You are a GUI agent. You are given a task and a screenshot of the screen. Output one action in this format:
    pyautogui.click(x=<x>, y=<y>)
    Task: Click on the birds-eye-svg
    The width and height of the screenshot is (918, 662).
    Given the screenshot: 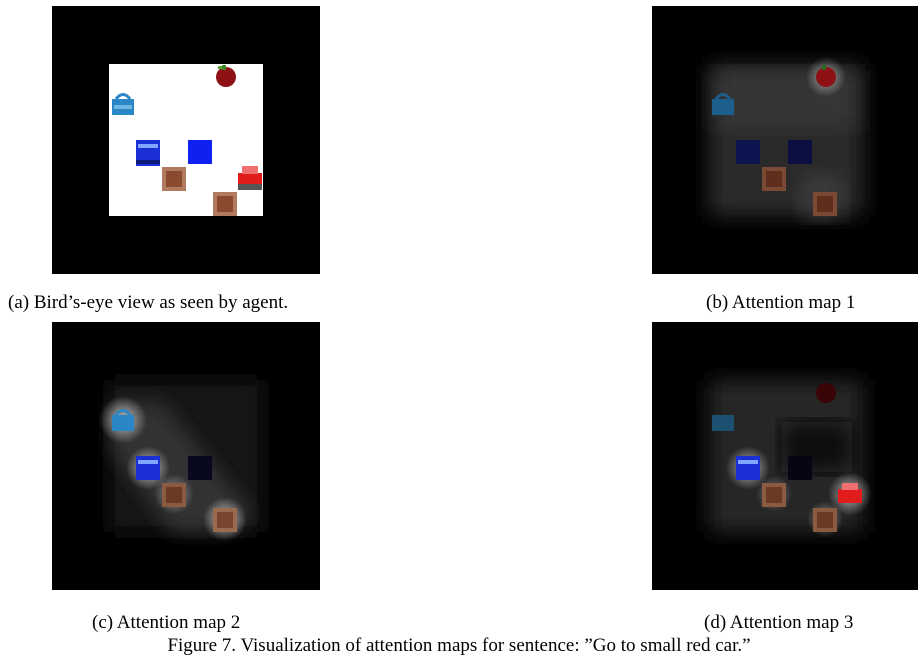 What is the action you would take?
    pyautogui.click(x=186, y=140)
    